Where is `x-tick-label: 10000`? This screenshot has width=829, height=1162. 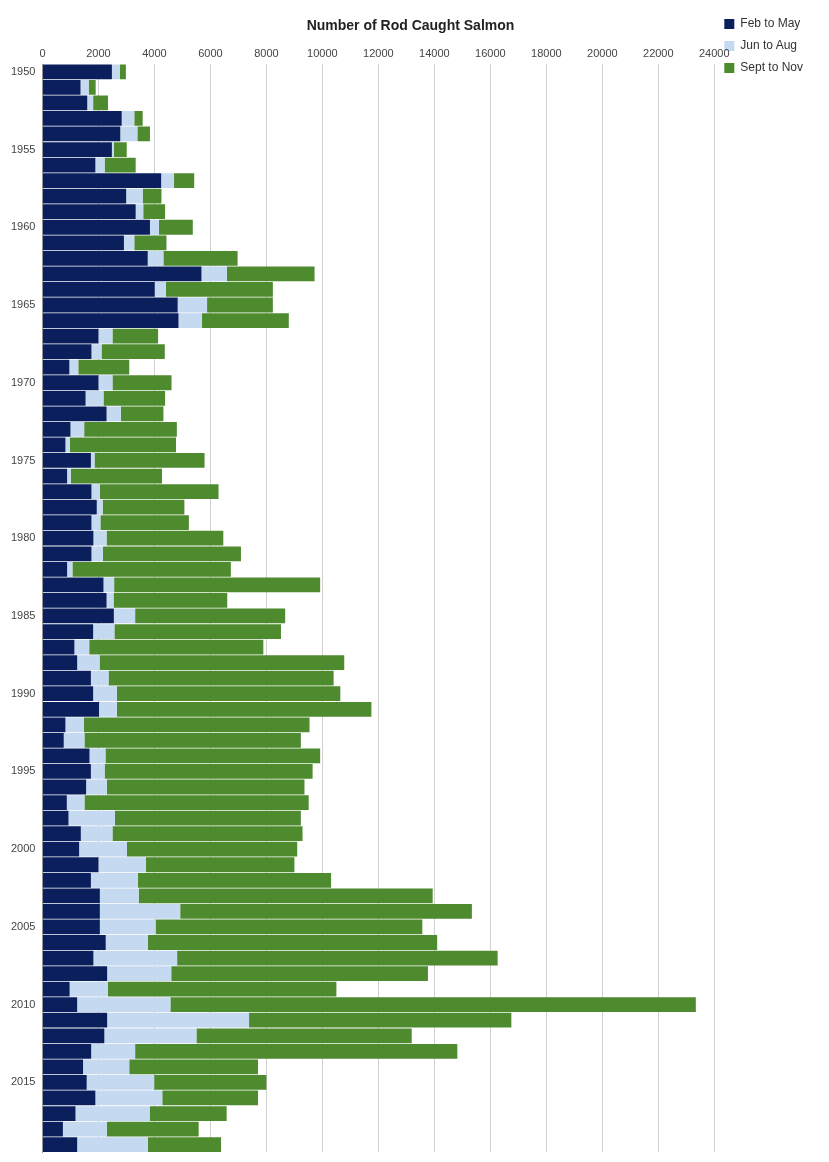
x-tick-label: 10000 is located at coordinates (322, 53).